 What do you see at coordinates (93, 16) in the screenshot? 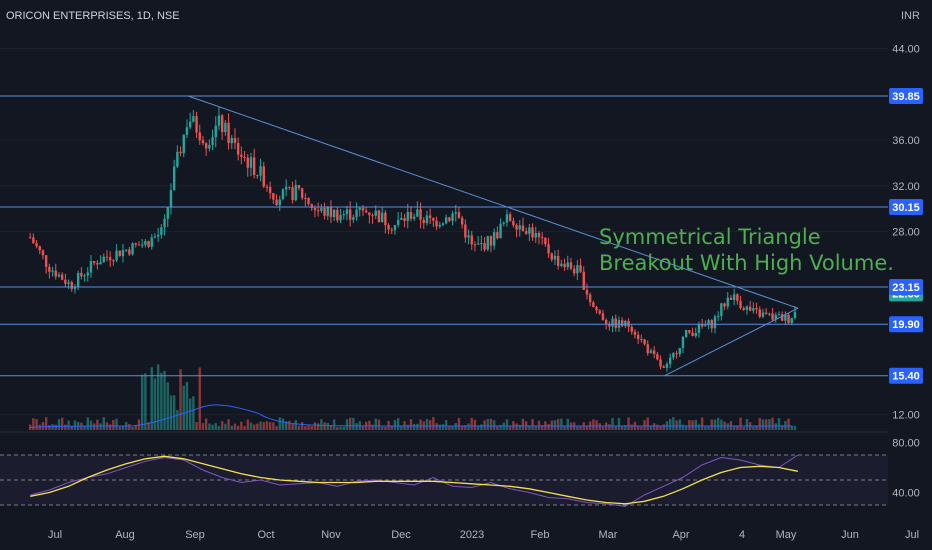
I see `chart-title: ORICON ENTERPRISES, 1D, NSE` at bounding box center [93, 16].